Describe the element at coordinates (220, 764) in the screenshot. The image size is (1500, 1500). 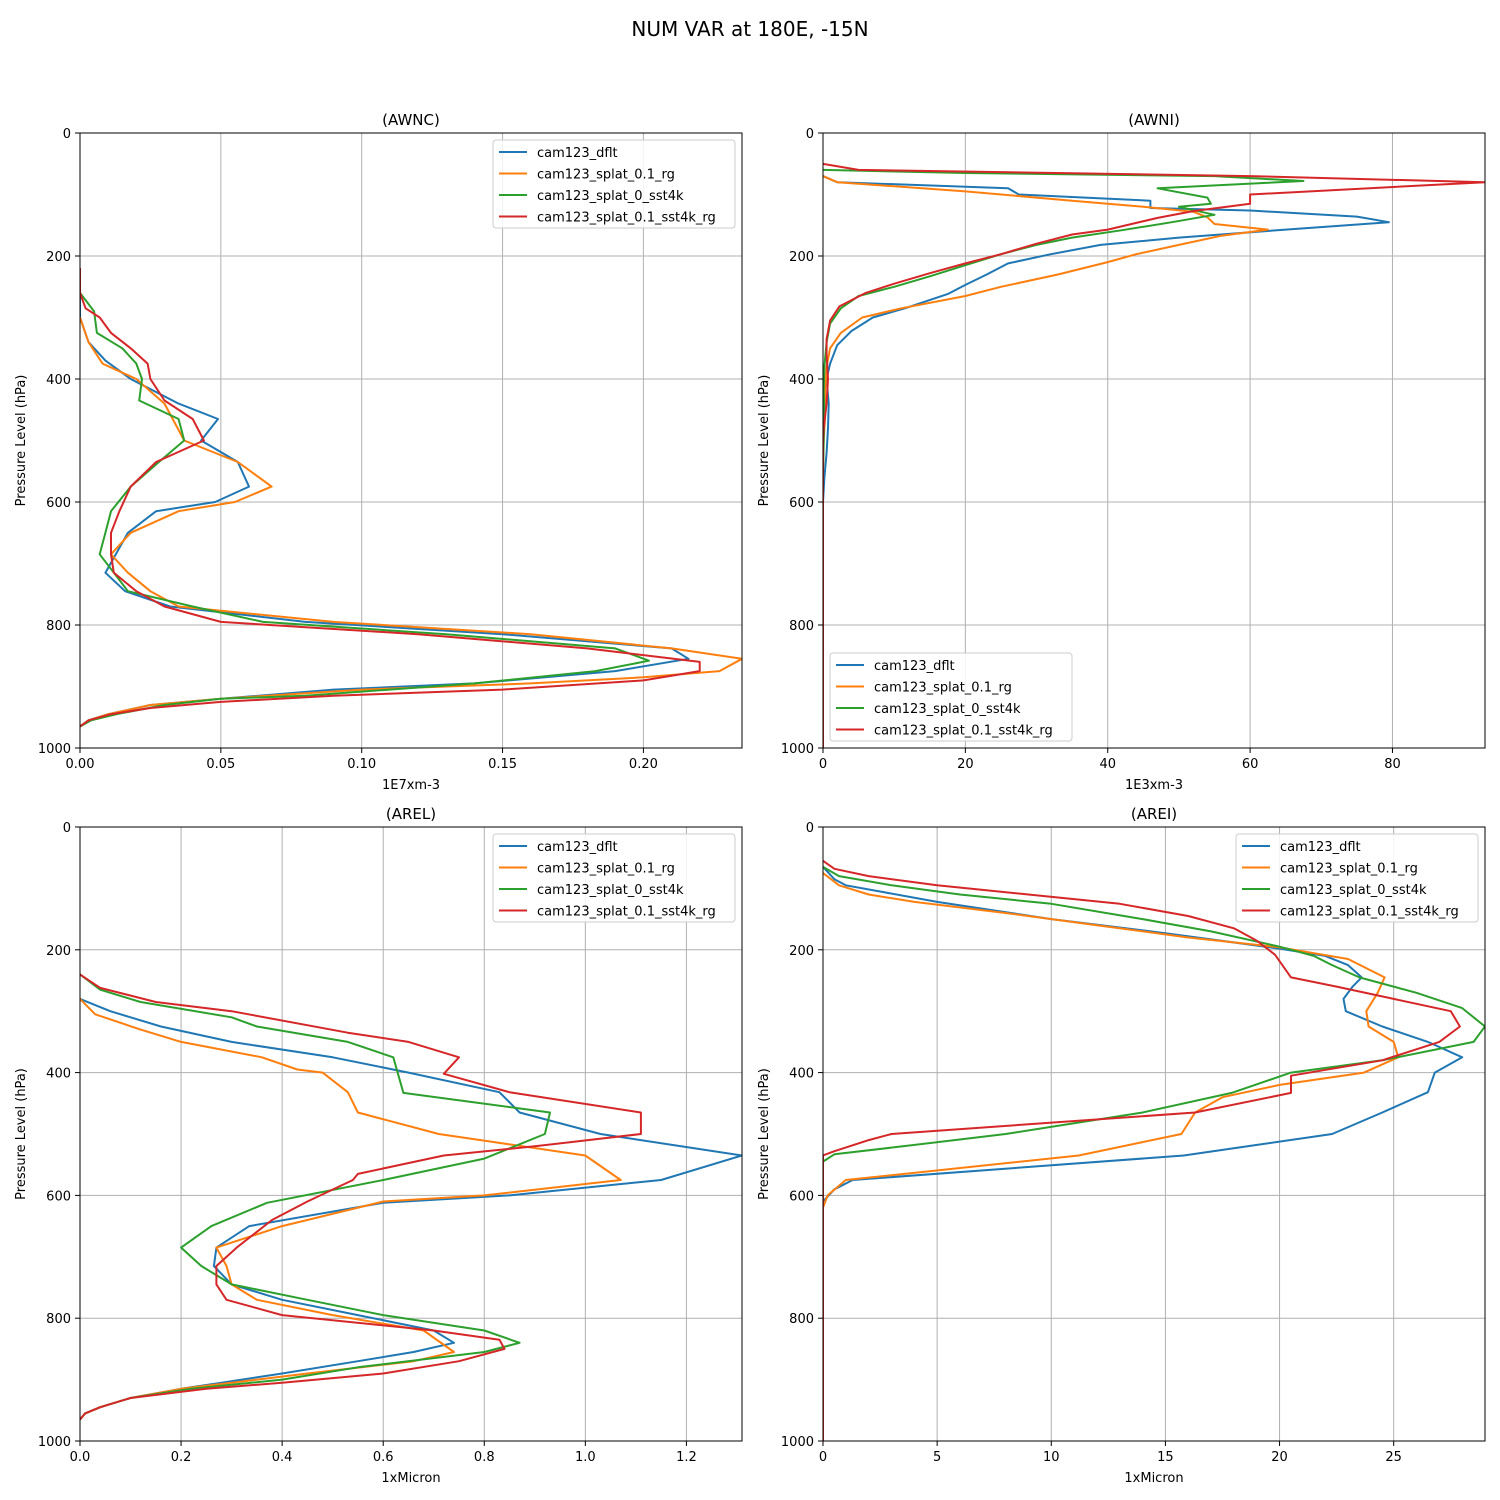
I see `x-tick-label: 0.05` at that location.